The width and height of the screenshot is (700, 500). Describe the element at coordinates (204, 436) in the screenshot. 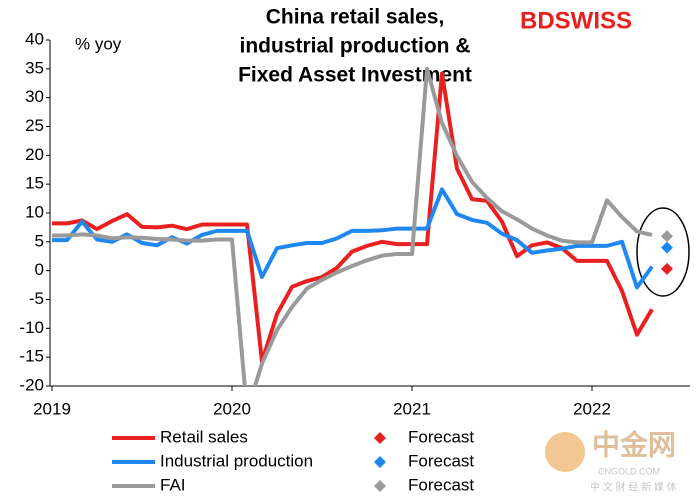

I see `legend-label: Retail sales` at that location.